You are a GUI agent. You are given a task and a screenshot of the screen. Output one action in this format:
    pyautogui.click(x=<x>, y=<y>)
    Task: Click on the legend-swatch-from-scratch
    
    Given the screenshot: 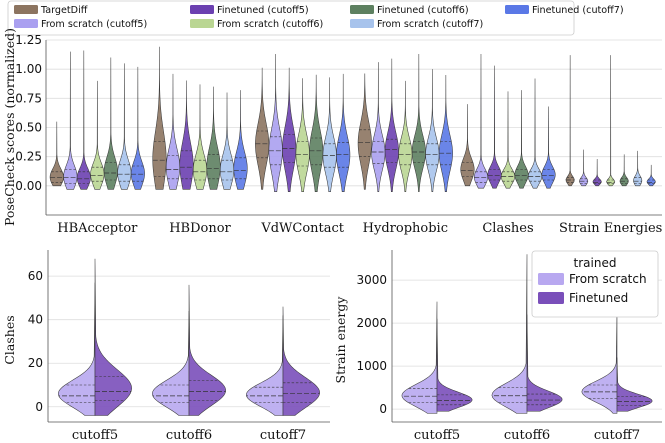 What is the action you would take?
    pyautogui.click(x=551, y=279)
    